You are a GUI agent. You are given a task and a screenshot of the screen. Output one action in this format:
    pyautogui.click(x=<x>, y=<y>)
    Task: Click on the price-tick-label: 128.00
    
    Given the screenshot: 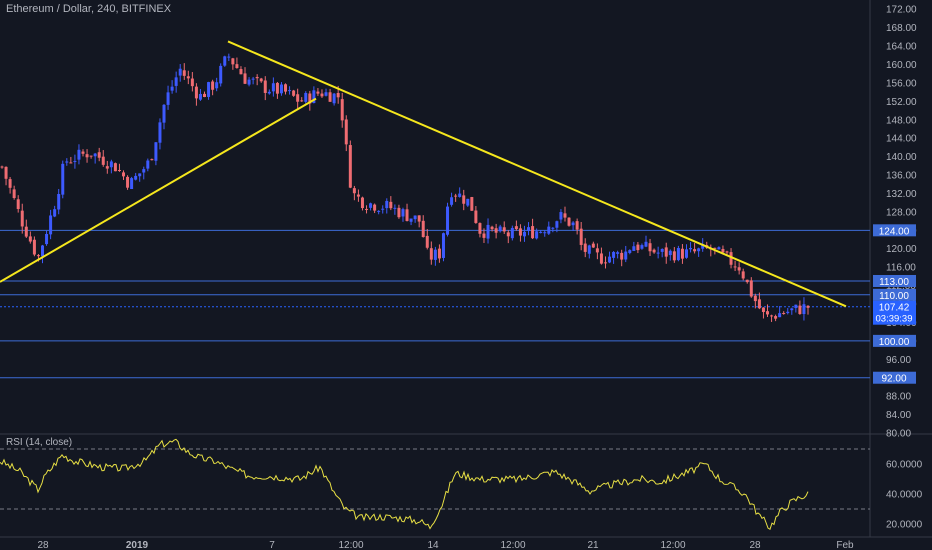 What is the action you would take?
    pyautogui.click(x=901, y=212)
    